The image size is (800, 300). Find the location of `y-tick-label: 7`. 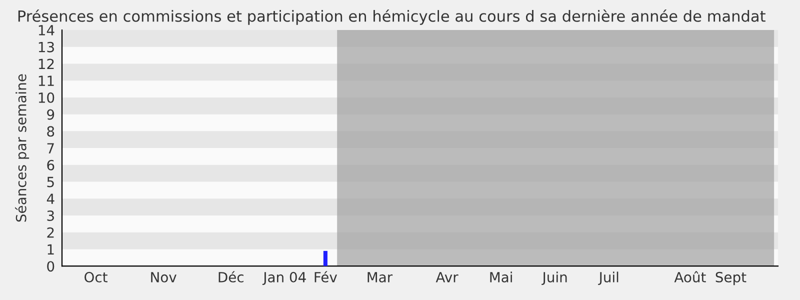

y-tick-label: 7 is located at coordinates (50, 148).